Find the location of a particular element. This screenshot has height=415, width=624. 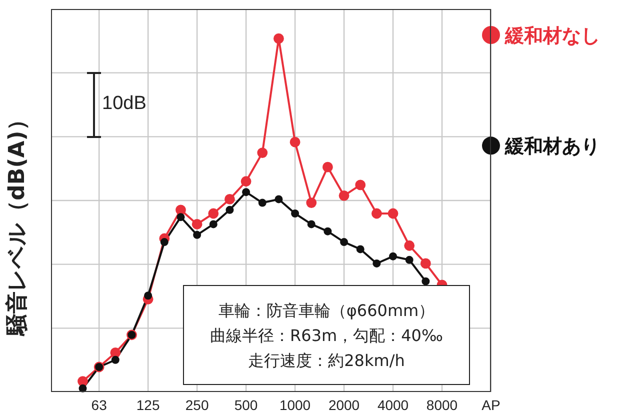

x-tick-label: 1000 is located at coordinates (295, 404).